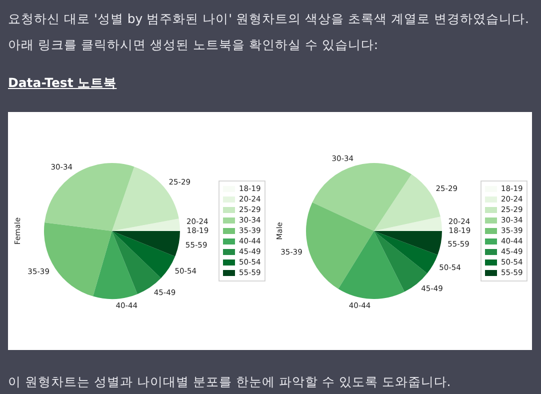 The height and width of the screenshot is (394, 541). What do you see at coordinates (63, 83) in the screenshot?
I see `text: Data-Test 노트북` at bounding box center [63, 83].